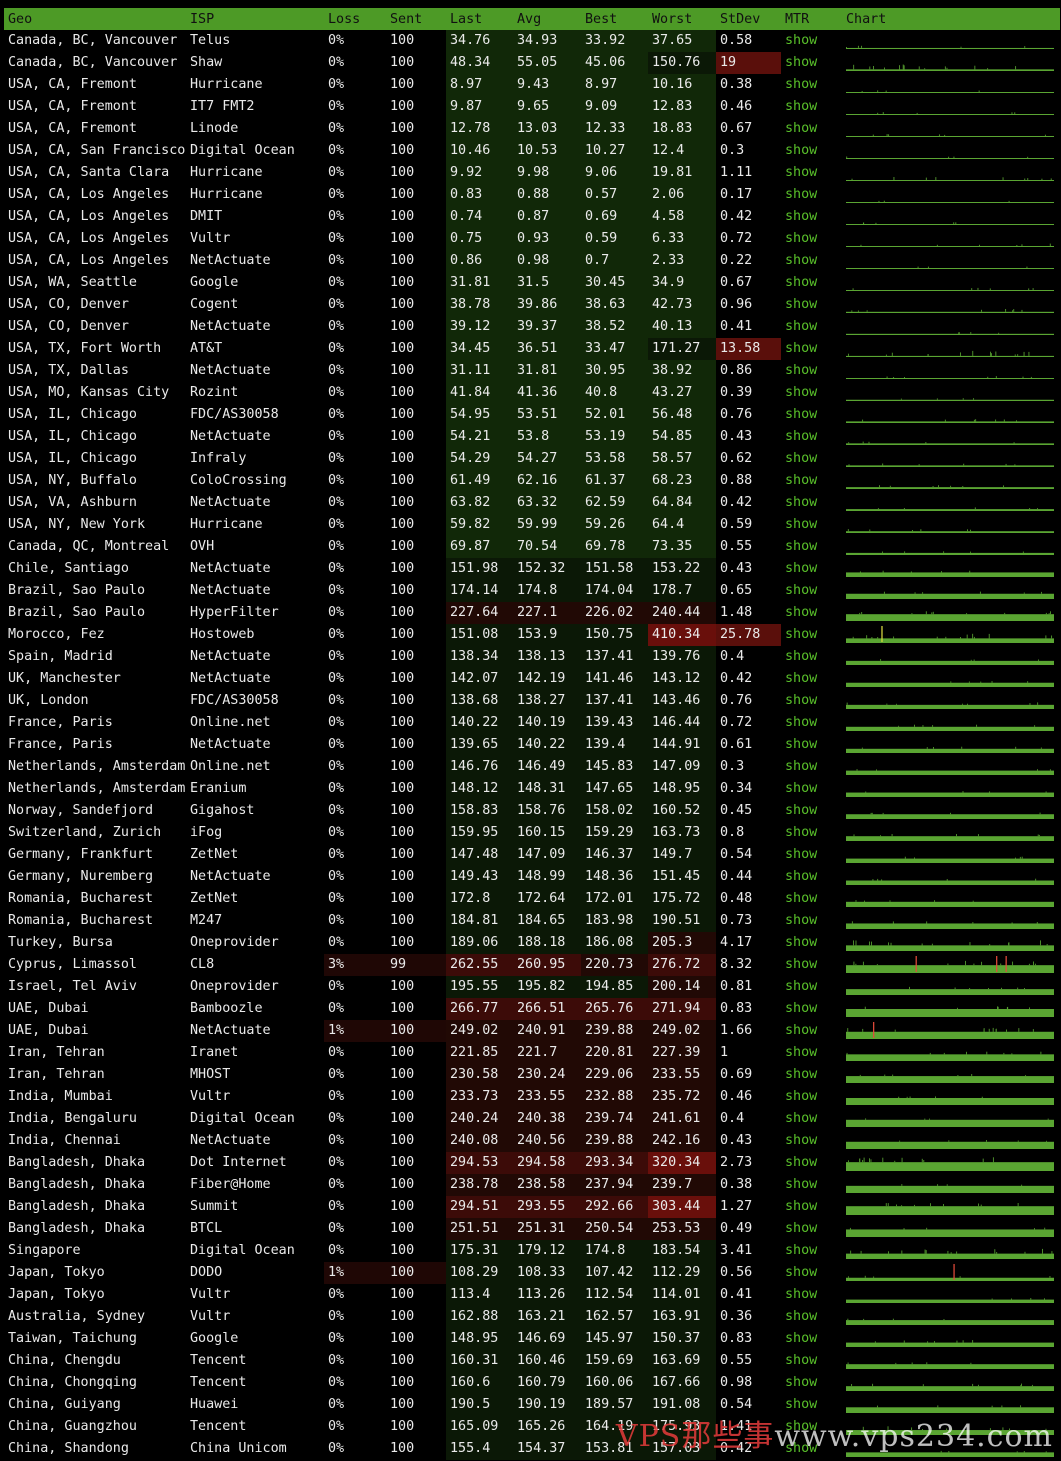 The image size is (1061, 1461). Describe the element at coordinates (736, 1338) in the screenshot. I see `cell-stdev: 0.83` at that location.